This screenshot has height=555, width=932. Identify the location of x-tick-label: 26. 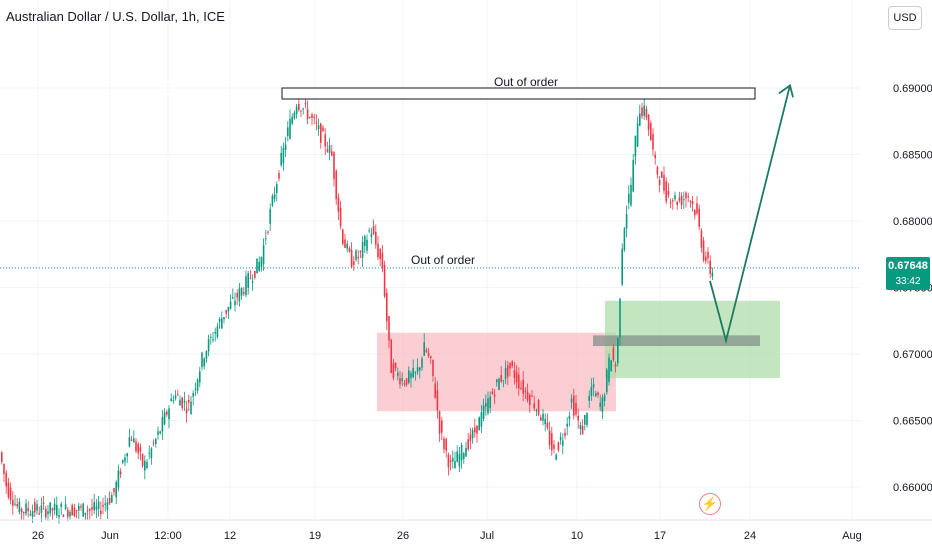
(38, 536).